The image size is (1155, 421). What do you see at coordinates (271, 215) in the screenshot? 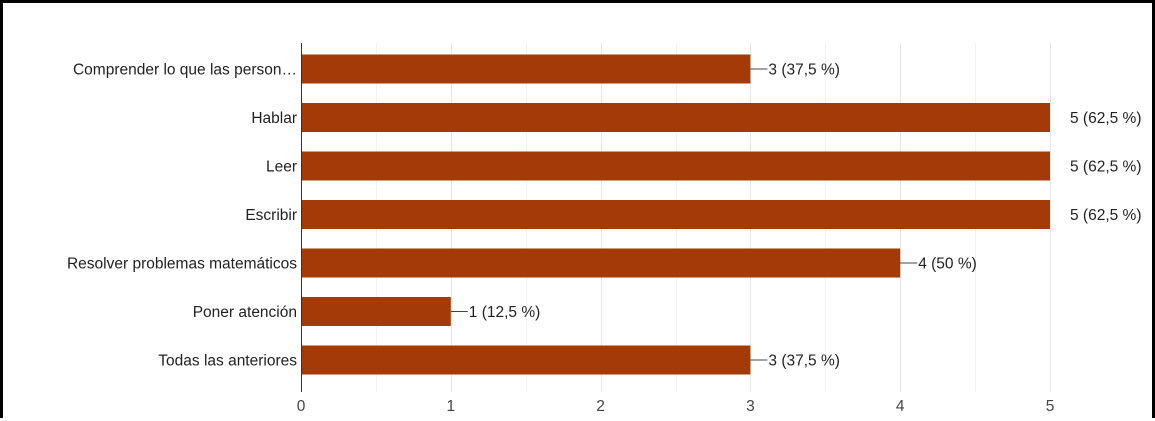
I see `category-label: Escribir` at bounding box center [271, 215].